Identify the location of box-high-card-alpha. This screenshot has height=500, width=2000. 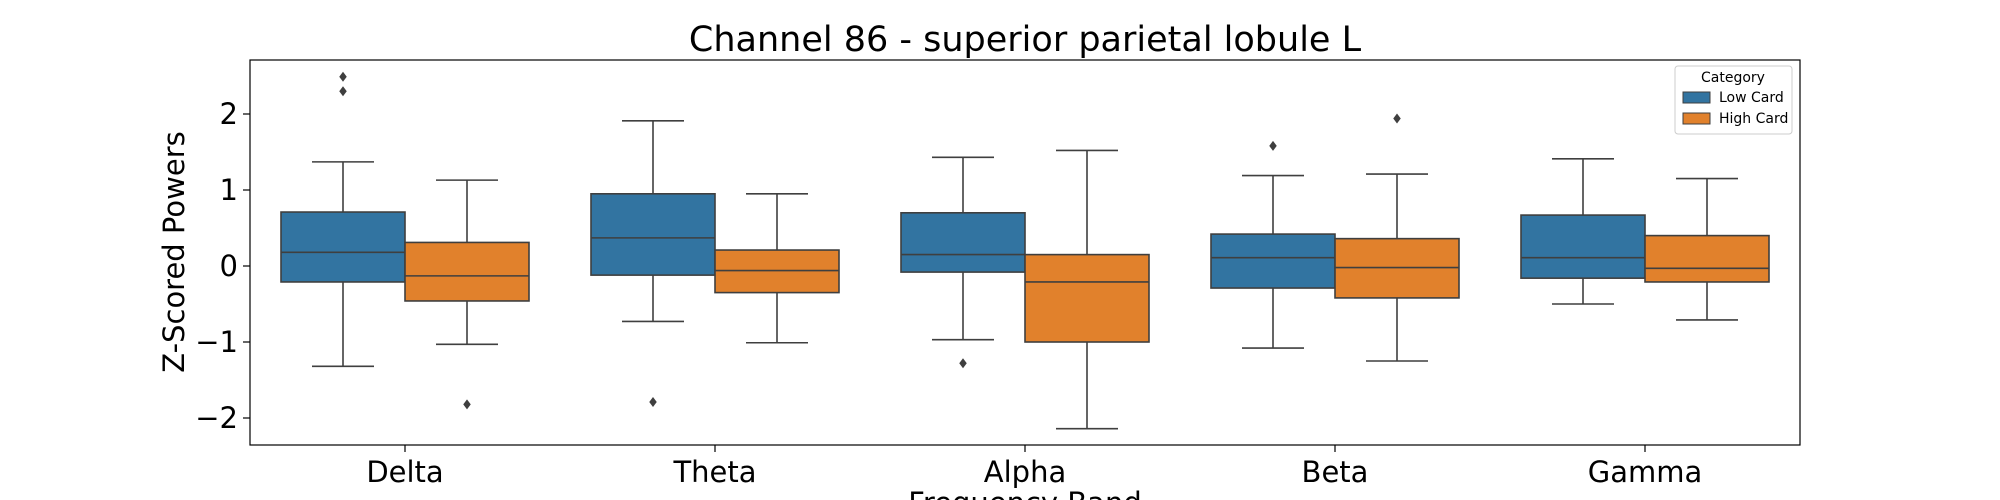
(1087, 289).